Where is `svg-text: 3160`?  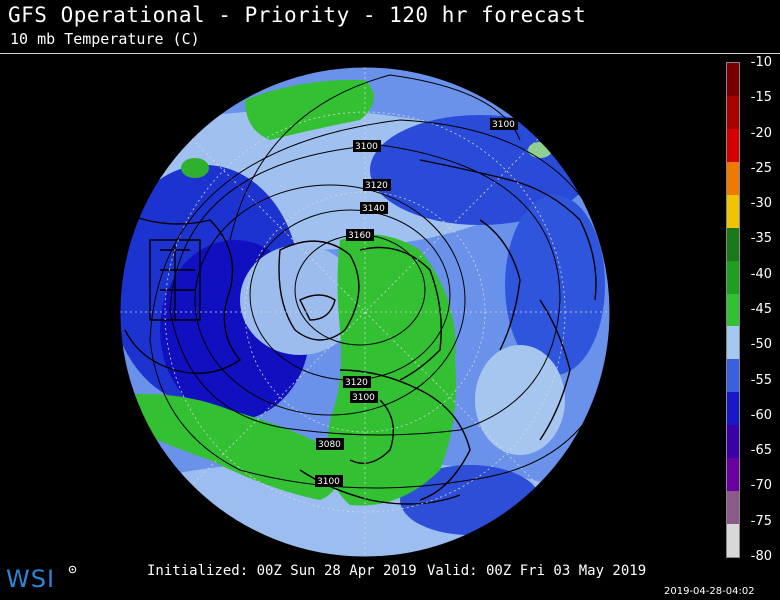
svg-text: 3160 is located at coordinates (359, 236).